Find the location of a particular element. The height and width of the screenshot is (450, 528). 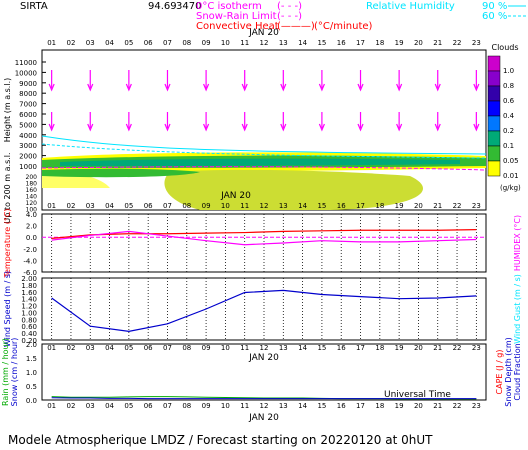

temp-tick-1: 2.0 is located at coordinates (31, 227).